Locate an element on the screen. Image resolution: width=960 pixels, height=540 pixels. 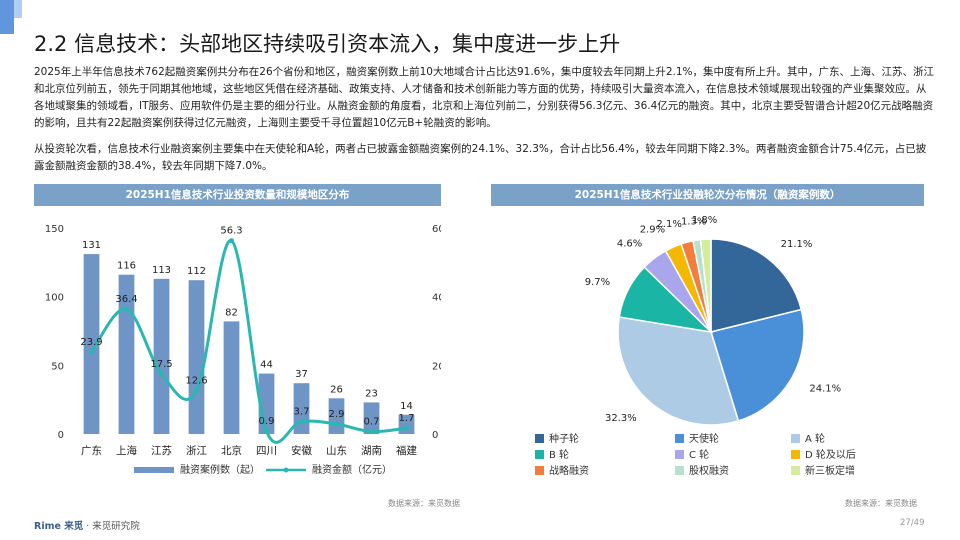
legend-swatch-bar is located at coordinates (154, 470).